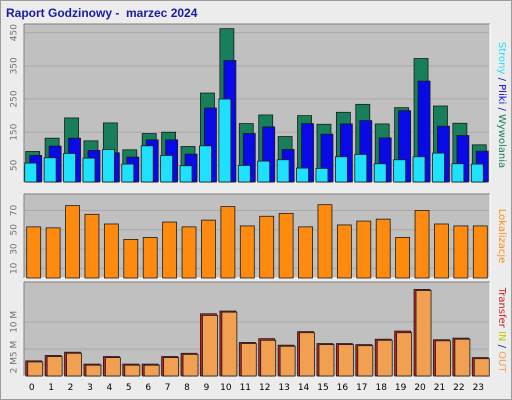 The width and height of the screenshot is (512, 400). Describe the element at coordinates (15, 230) in the screenshot. I see `panel-1-y-tick-label: 50` at that location.